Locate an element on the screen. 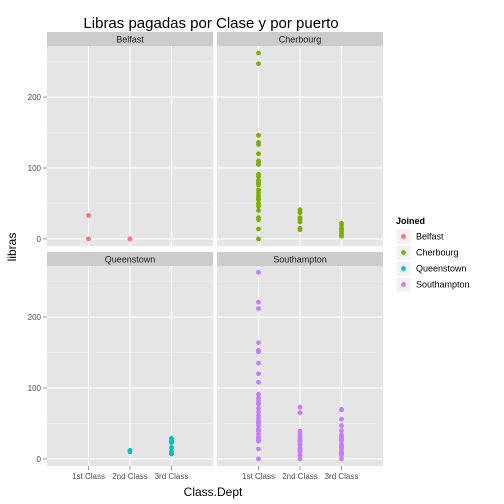  facet-strip-label: Cherbourg is located at coordinates (300, 40).